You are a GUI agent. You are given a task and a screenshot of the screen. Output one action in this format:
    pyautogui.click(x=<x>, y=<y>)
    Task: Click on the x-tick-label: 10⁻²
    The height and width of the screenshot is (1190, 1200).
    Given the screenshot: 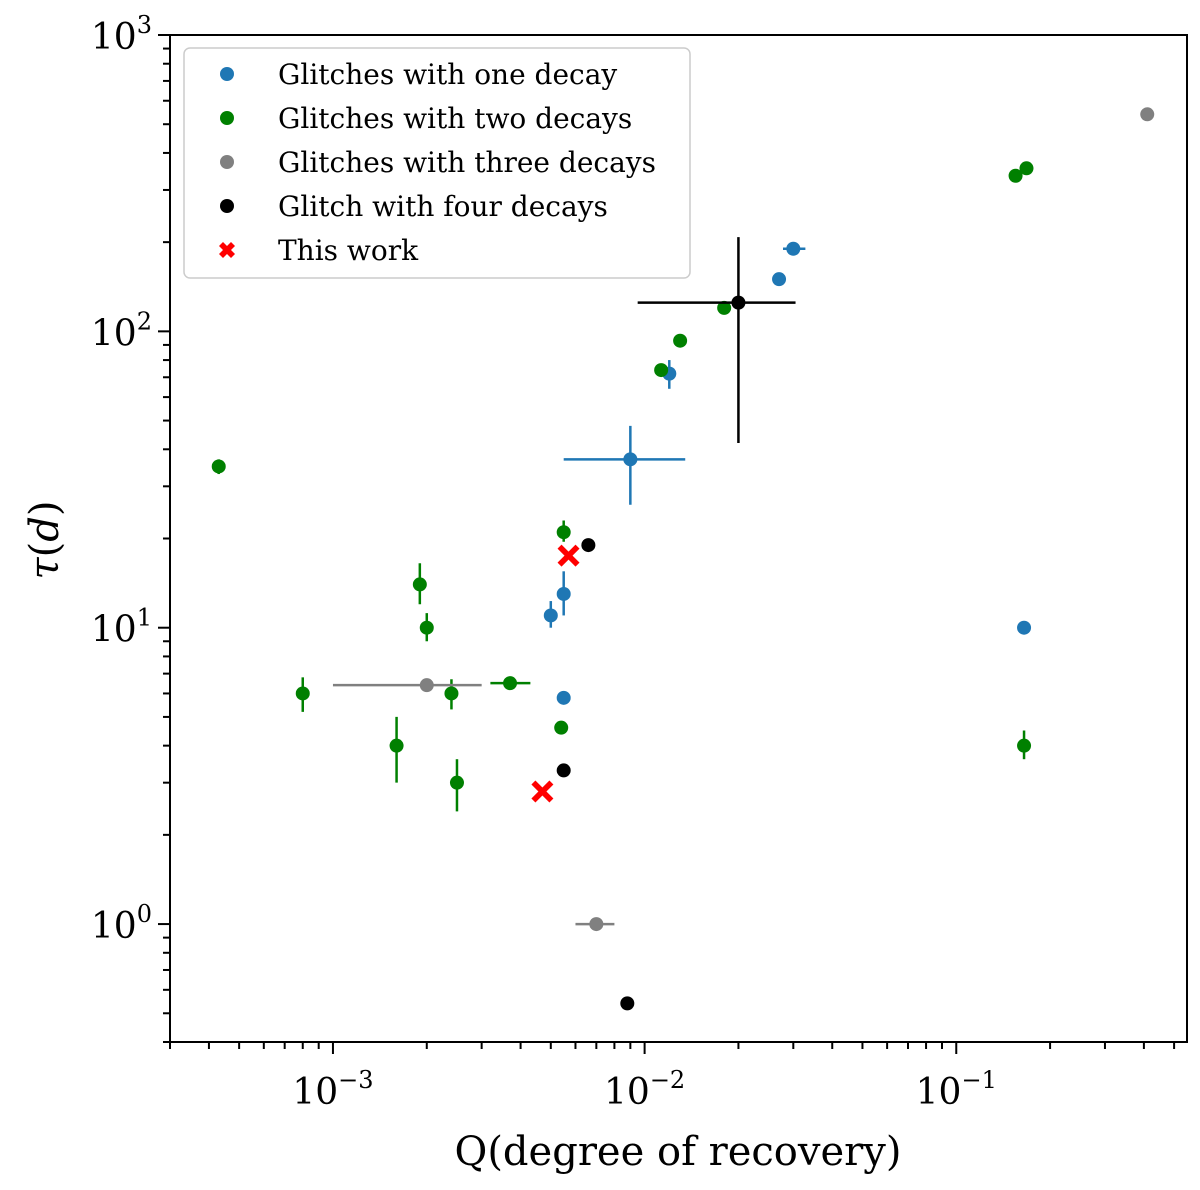 What is the action you would take?
    pyautogui.click(x=644, y=1089)
    